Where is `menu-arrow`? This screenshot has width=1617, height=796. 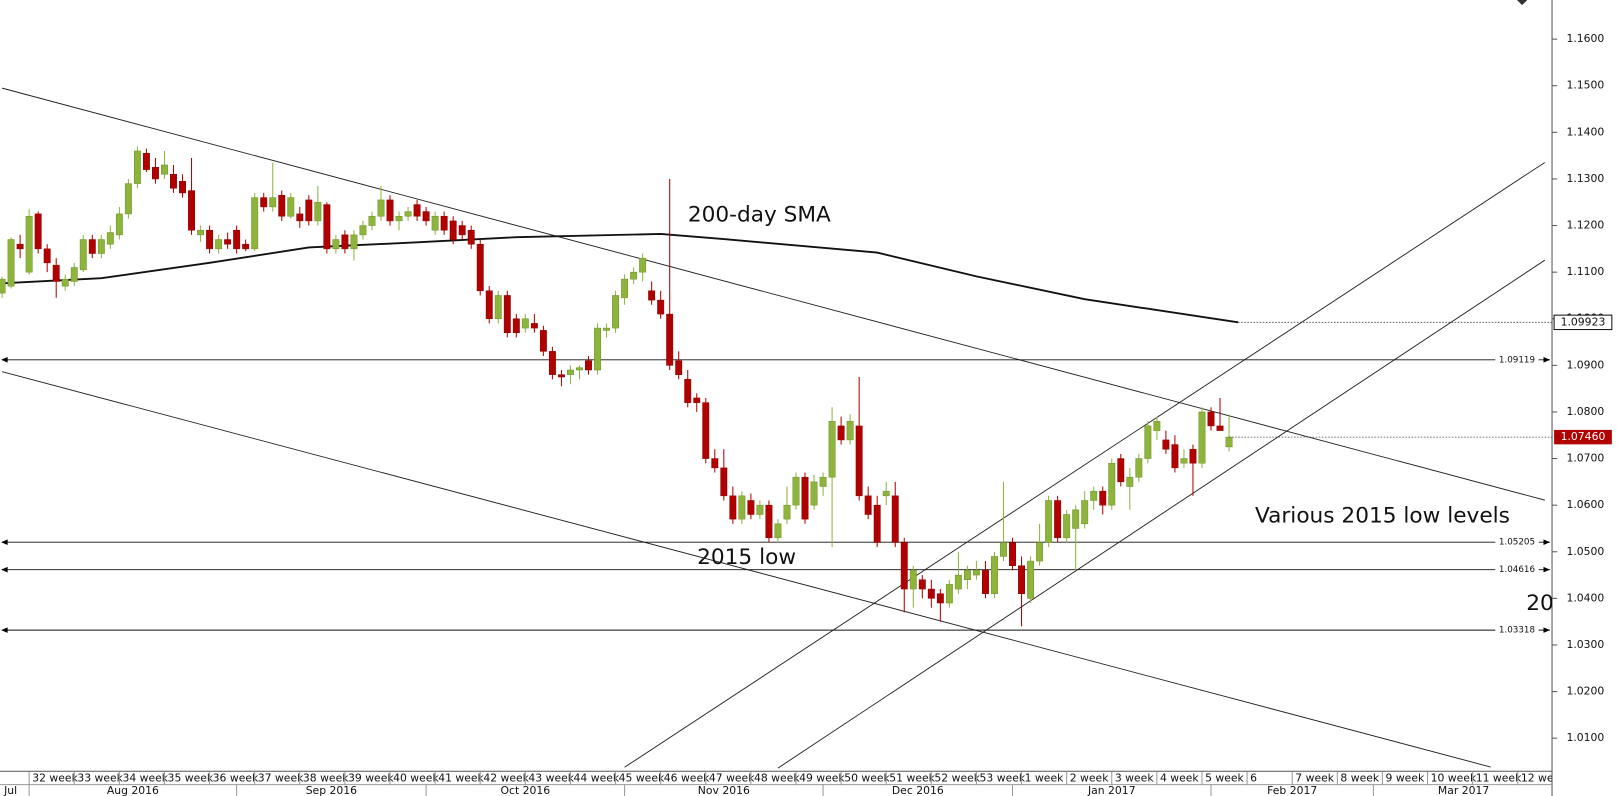
menu-arrow is located at coordinates (1522, 3).